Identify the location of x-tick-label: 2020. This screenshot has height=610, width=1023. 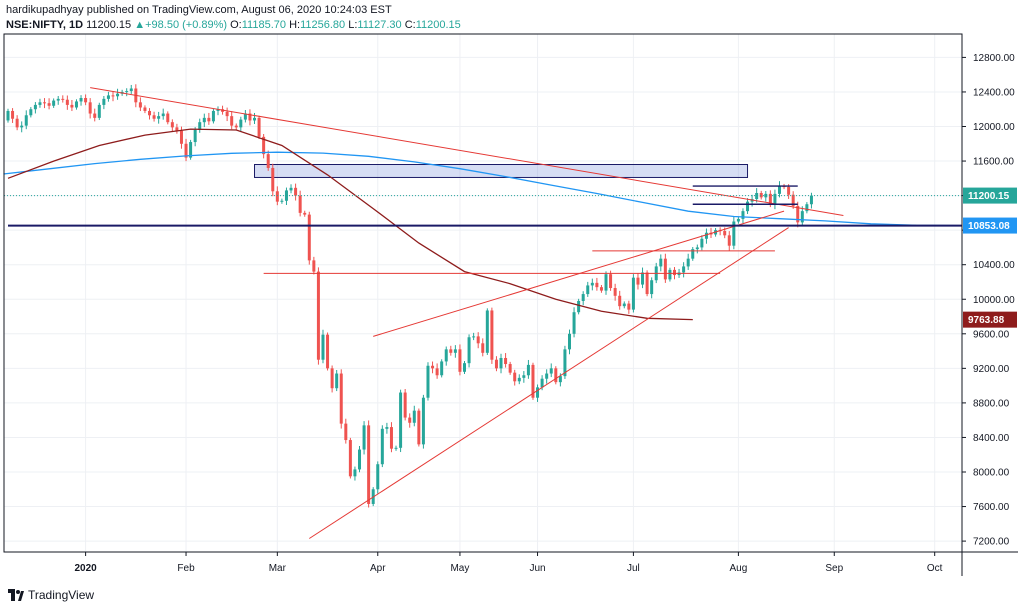
(85, 568).